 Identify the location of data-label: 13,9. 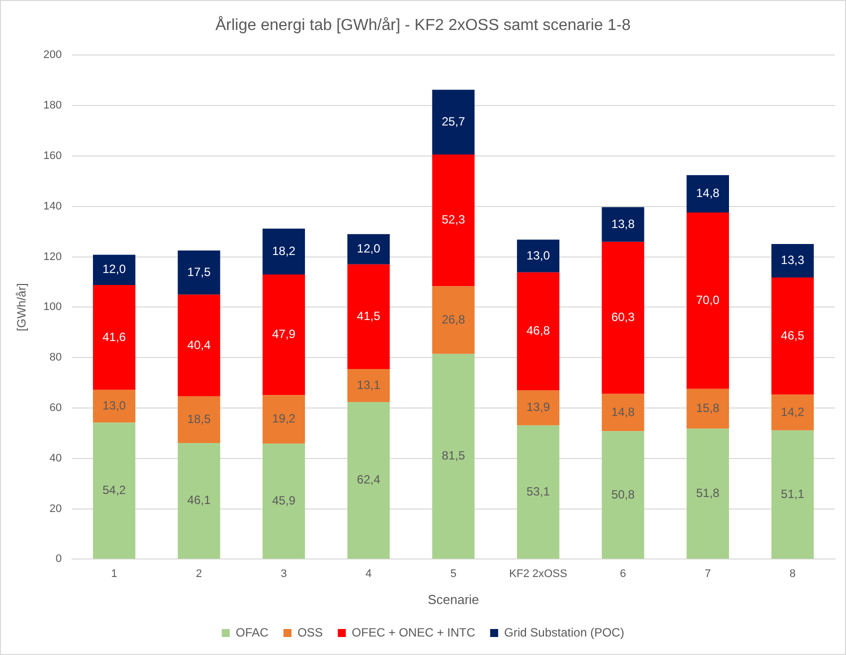
(538, 407).